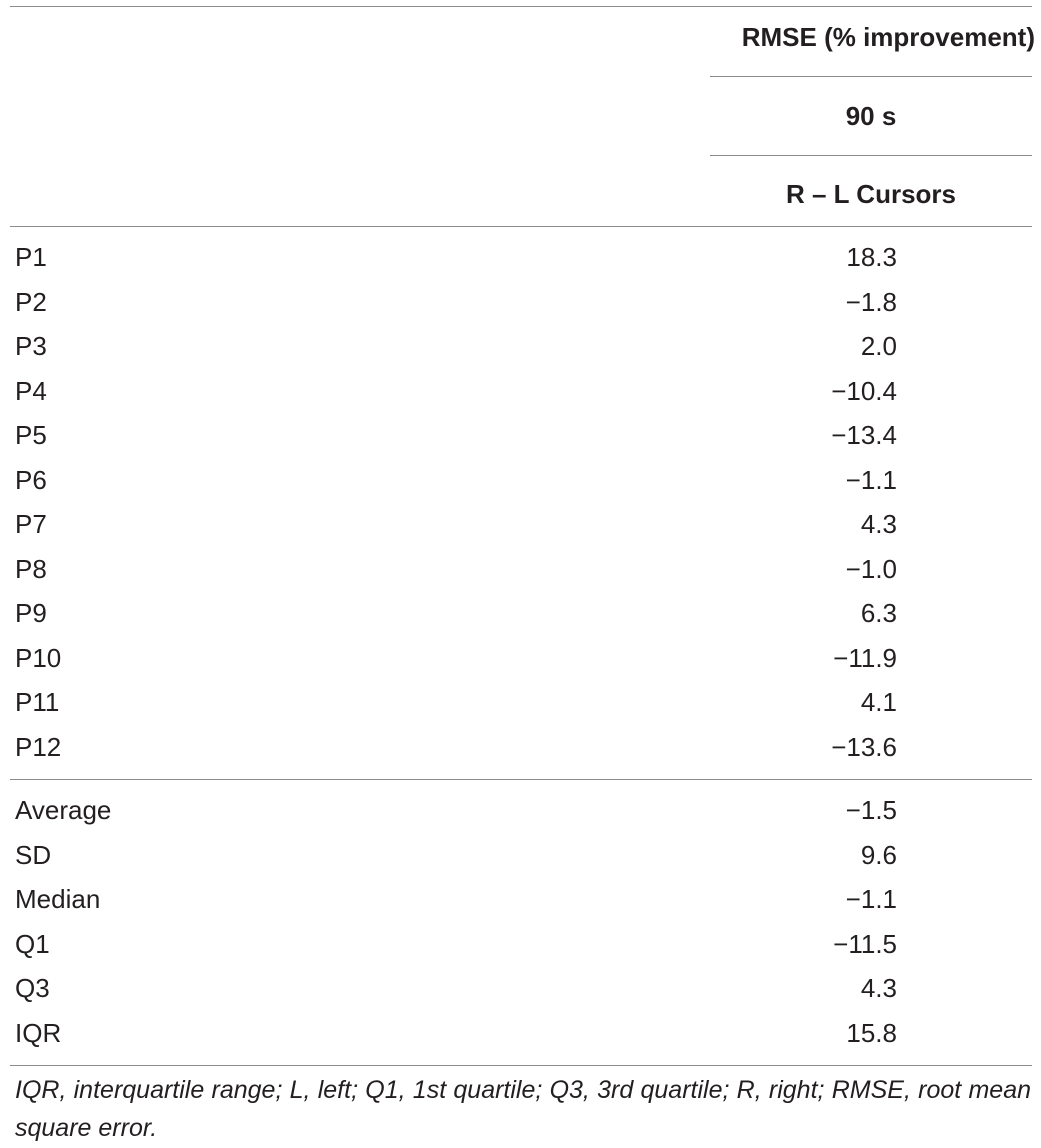 The image size is (1041, 1148). I want to click on row-label: P8, so click(31, 569).